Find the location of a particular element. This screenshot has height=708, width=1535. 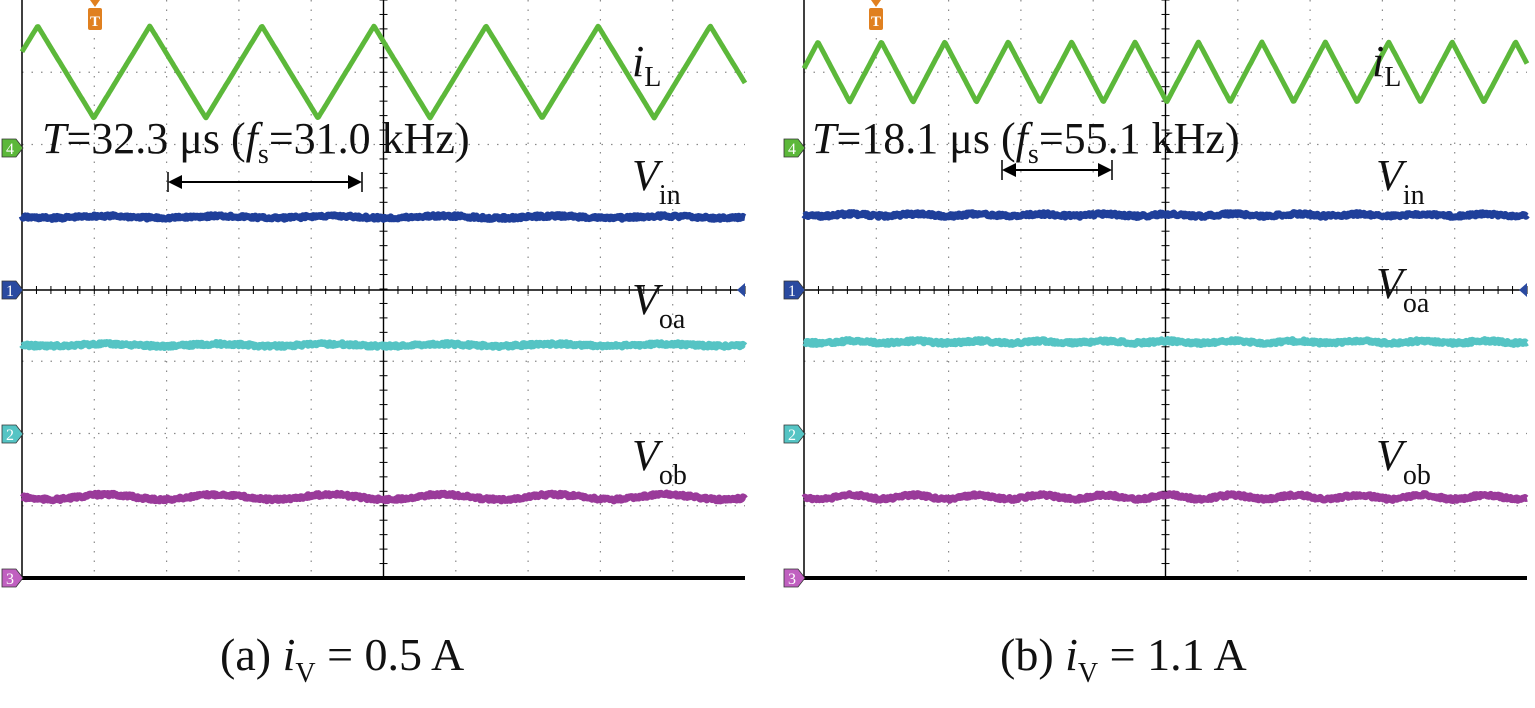

series-label-vin-b: Vin is located at coordinates (1400, 181).